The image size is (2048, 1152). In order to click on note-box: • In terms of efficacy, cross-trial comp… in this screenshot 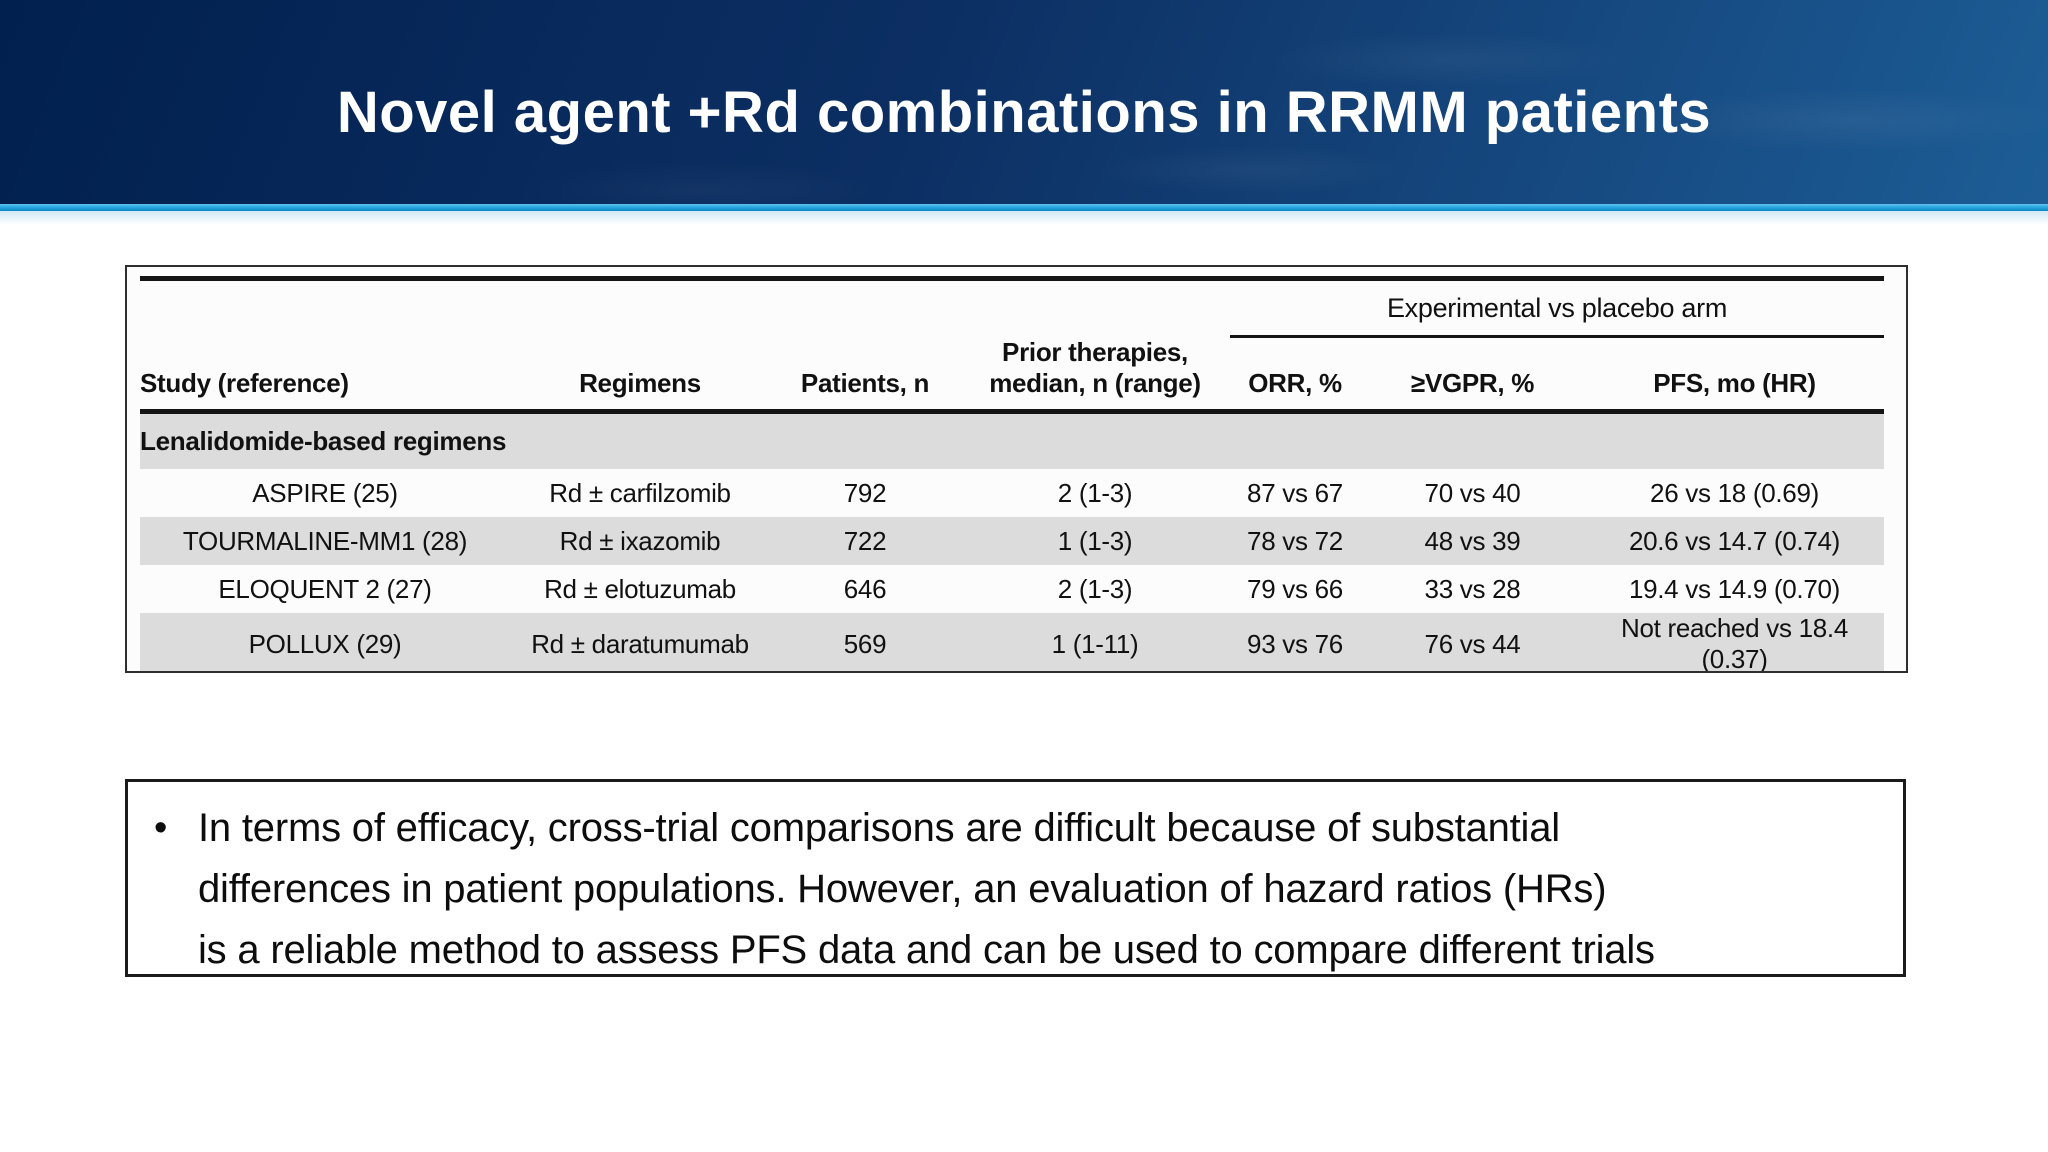, I will do `click(1015, 878)`.